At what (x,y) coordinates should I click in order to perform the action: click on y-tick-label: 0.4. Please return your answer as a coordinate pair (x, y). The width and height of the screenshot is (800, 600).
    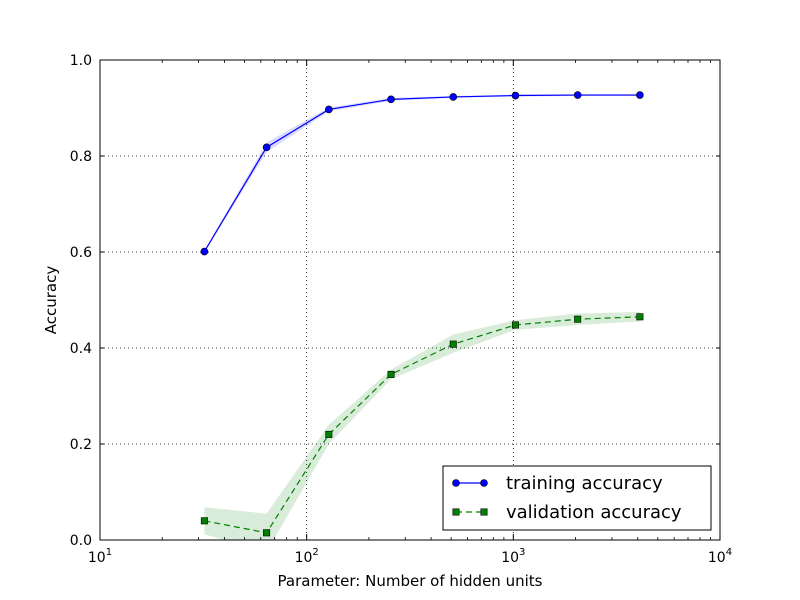
    Looking at the image, I should click on (81, 349).